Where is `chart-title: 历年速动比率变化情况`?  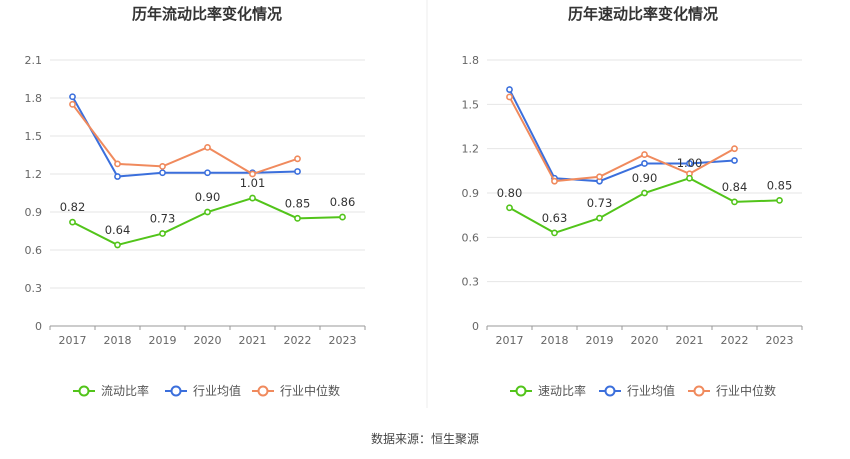
chart-title: 历年速动比率变化情况 is located at coordinates (643, 14).